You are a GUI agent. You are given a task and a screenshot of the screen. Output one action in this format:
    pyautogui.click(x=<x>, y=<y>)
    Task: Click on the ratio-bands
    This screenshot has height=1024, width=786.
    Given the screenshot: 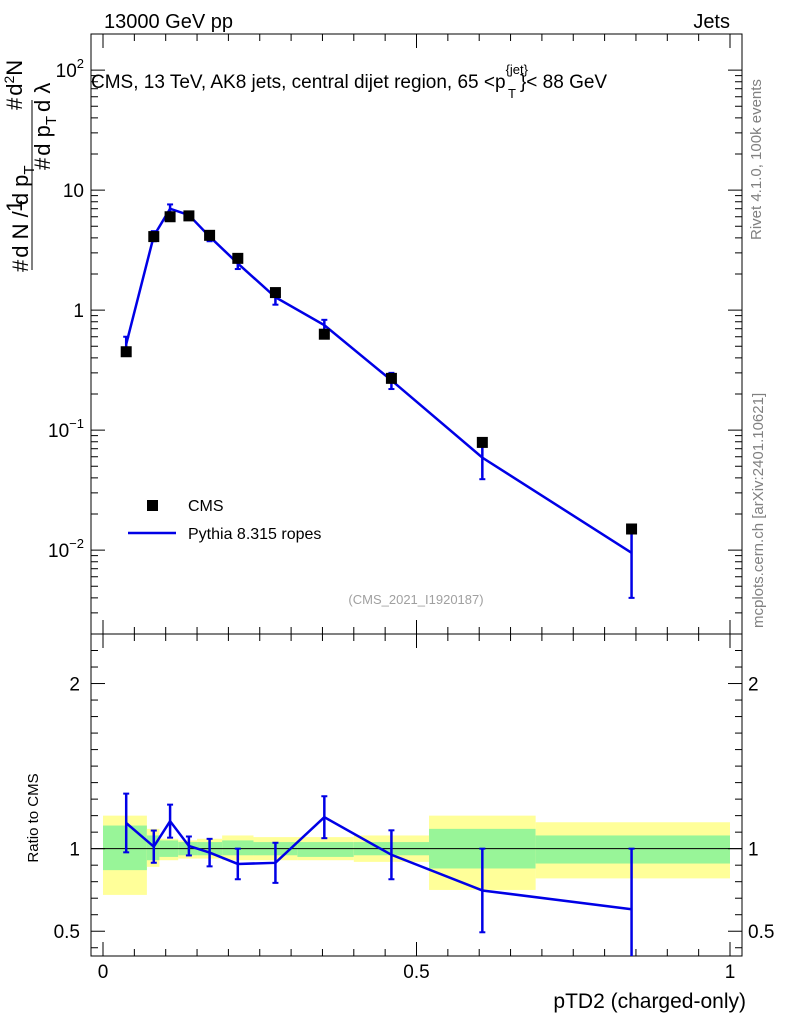 What is the action you would take?
    pyautogui.click(x=416, y=855)
    